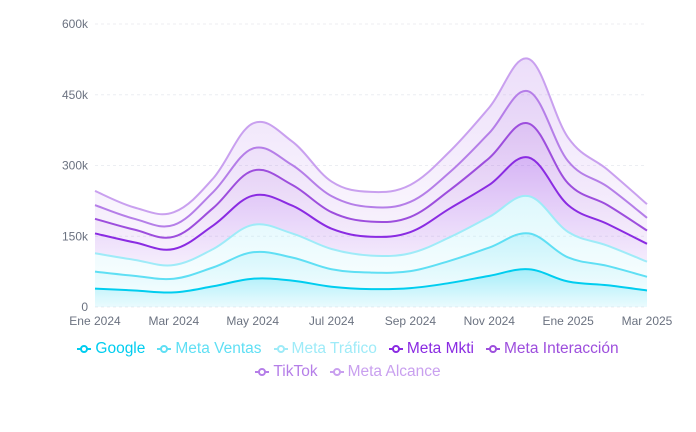 Image resolution: width=696 pixels, height=432 pixels. I want to click on legend-label: TikTok, so click(295, 371).